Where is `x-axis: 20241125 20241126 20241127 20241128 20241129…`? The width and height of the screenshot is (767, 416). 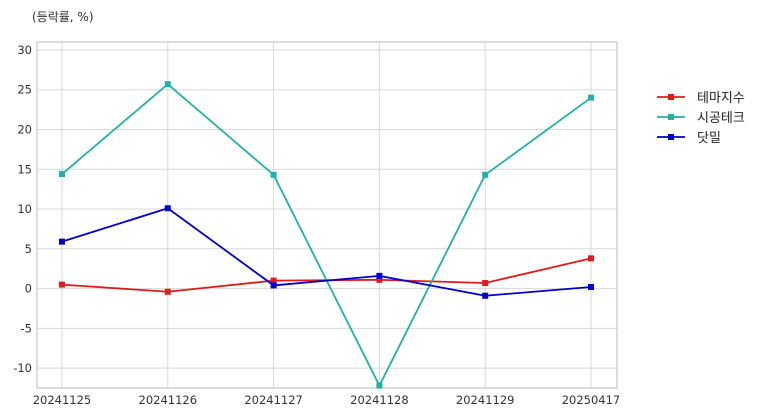 x-axis: 20241125 20241126 20241127 20241128 20241129… is located at coordinates (327, 400).